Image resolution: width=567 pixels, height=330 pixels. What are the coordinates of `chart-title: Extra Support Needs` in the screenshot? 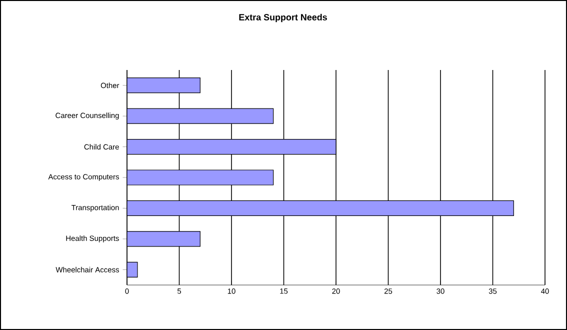 It's located at (283, 18).